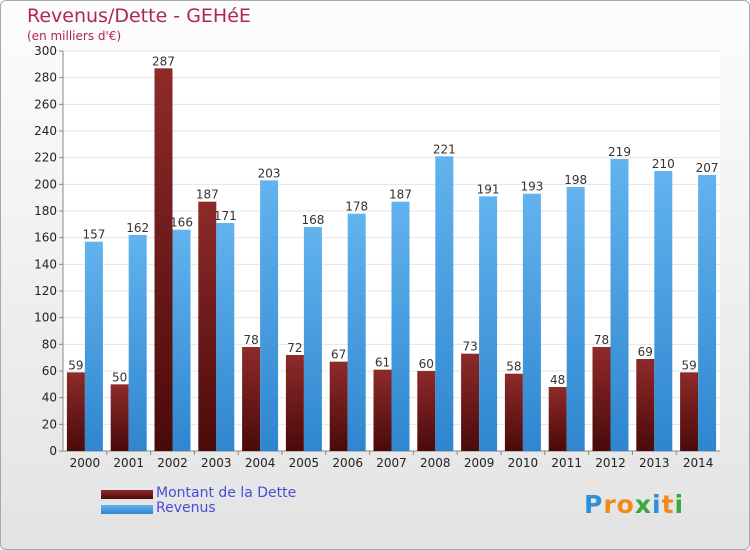 The image size is (750, 550). Describe the element at coordinates (356, 207) in the screenshot. I see `value-label-revenus: 178` at that location.